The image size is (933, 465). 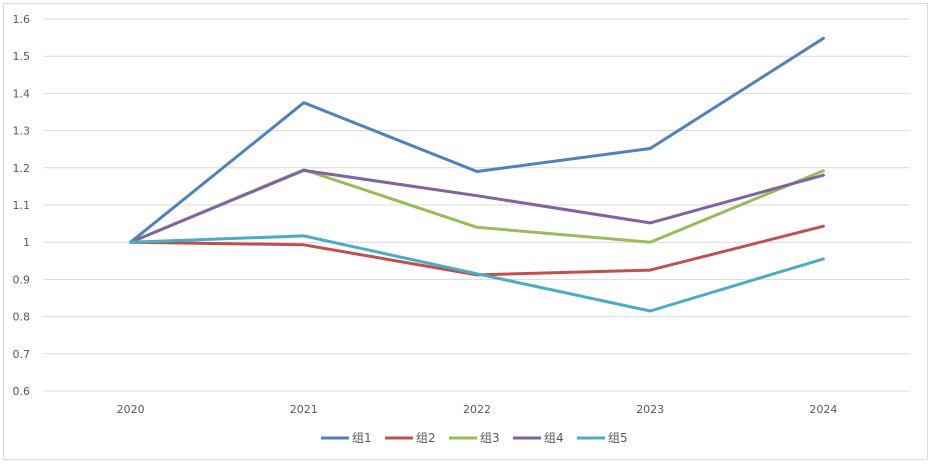 What do you see at coordinates (22, 19) in the screenshot?
I see `y-tick-label: 1.6` at bounding box center [22, 19].